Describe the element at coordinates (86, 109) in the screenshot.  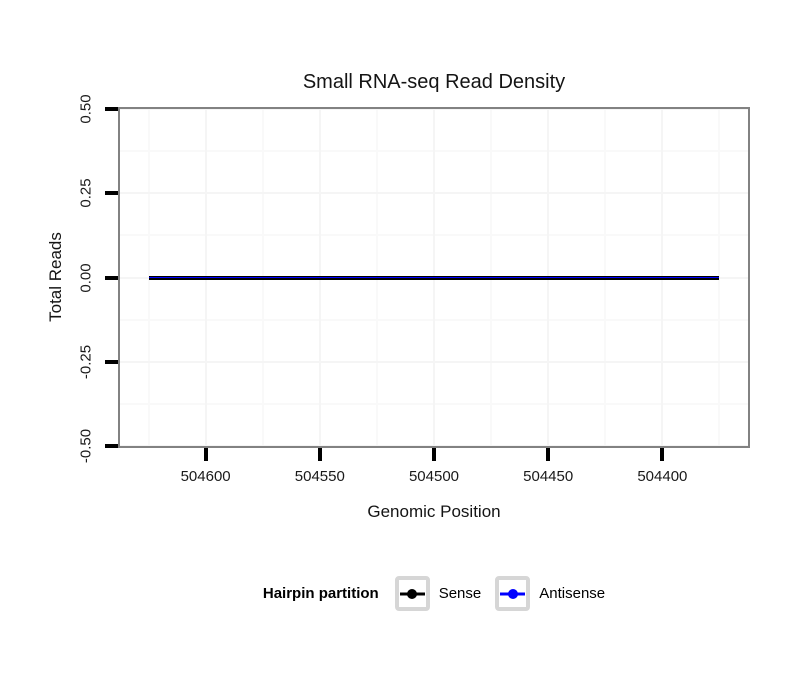
I see `y-tick-label-text: 0.50` at that location.